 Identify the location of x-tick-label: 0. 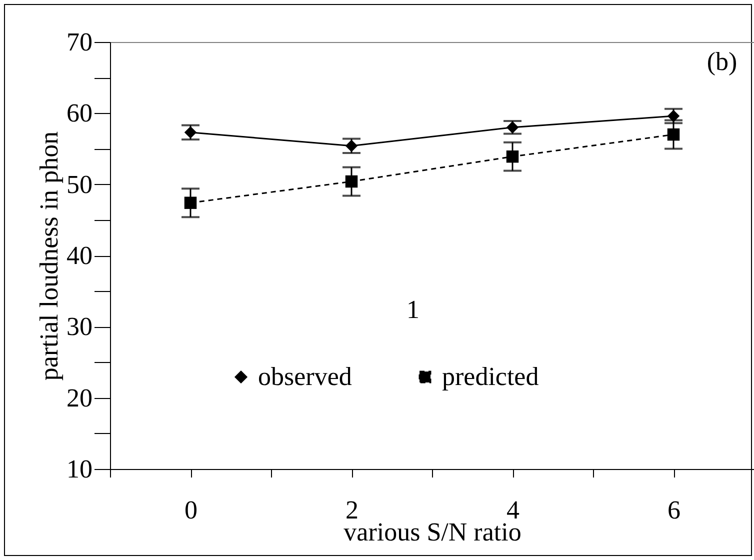
(191, 510).